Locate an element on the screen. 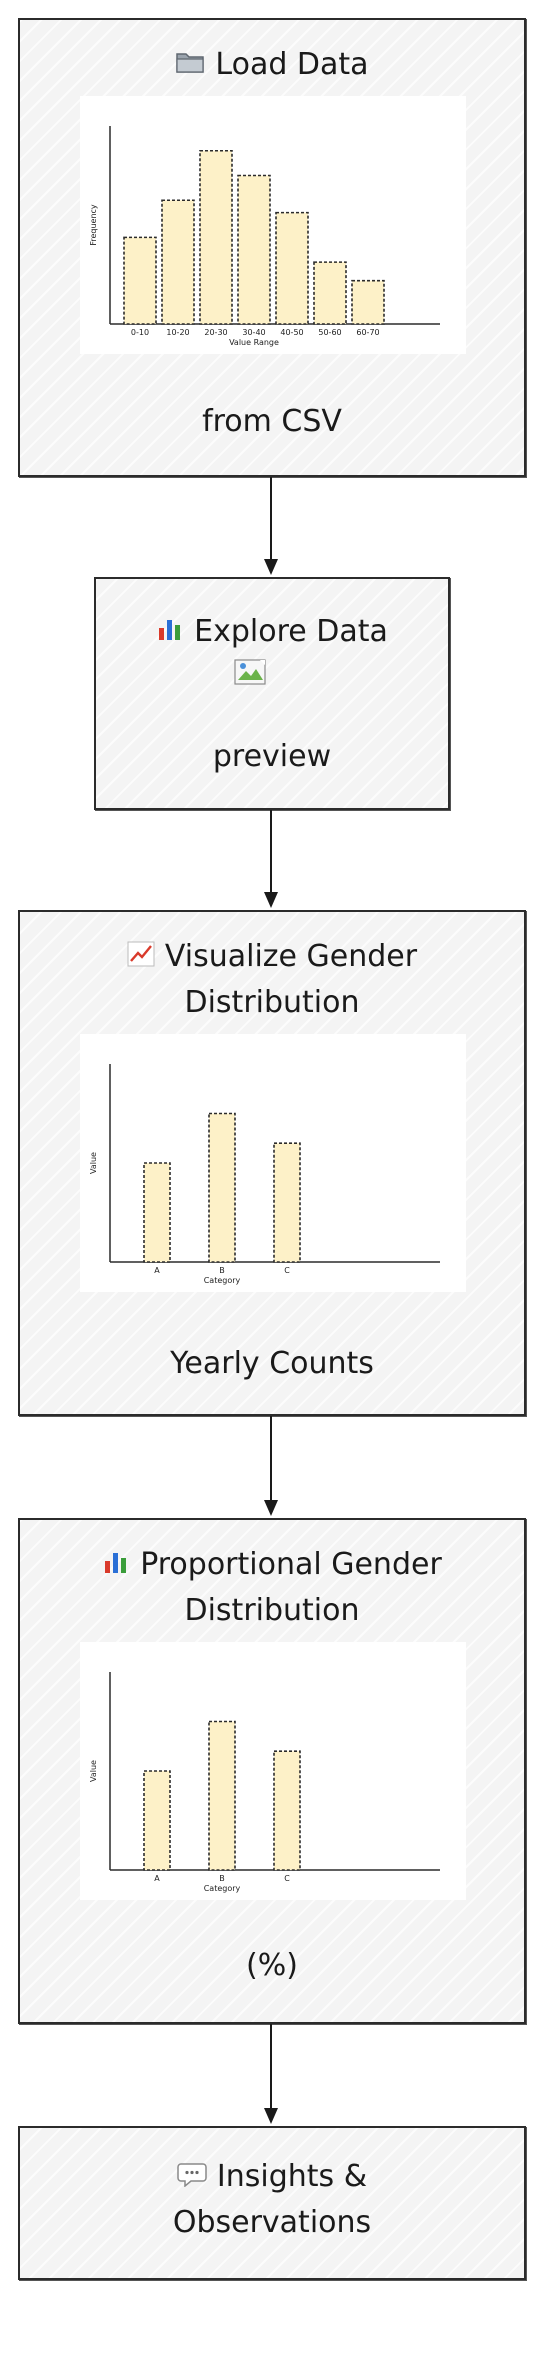  node-title-line: Visualize Gender is located at coordinates (291, 956).